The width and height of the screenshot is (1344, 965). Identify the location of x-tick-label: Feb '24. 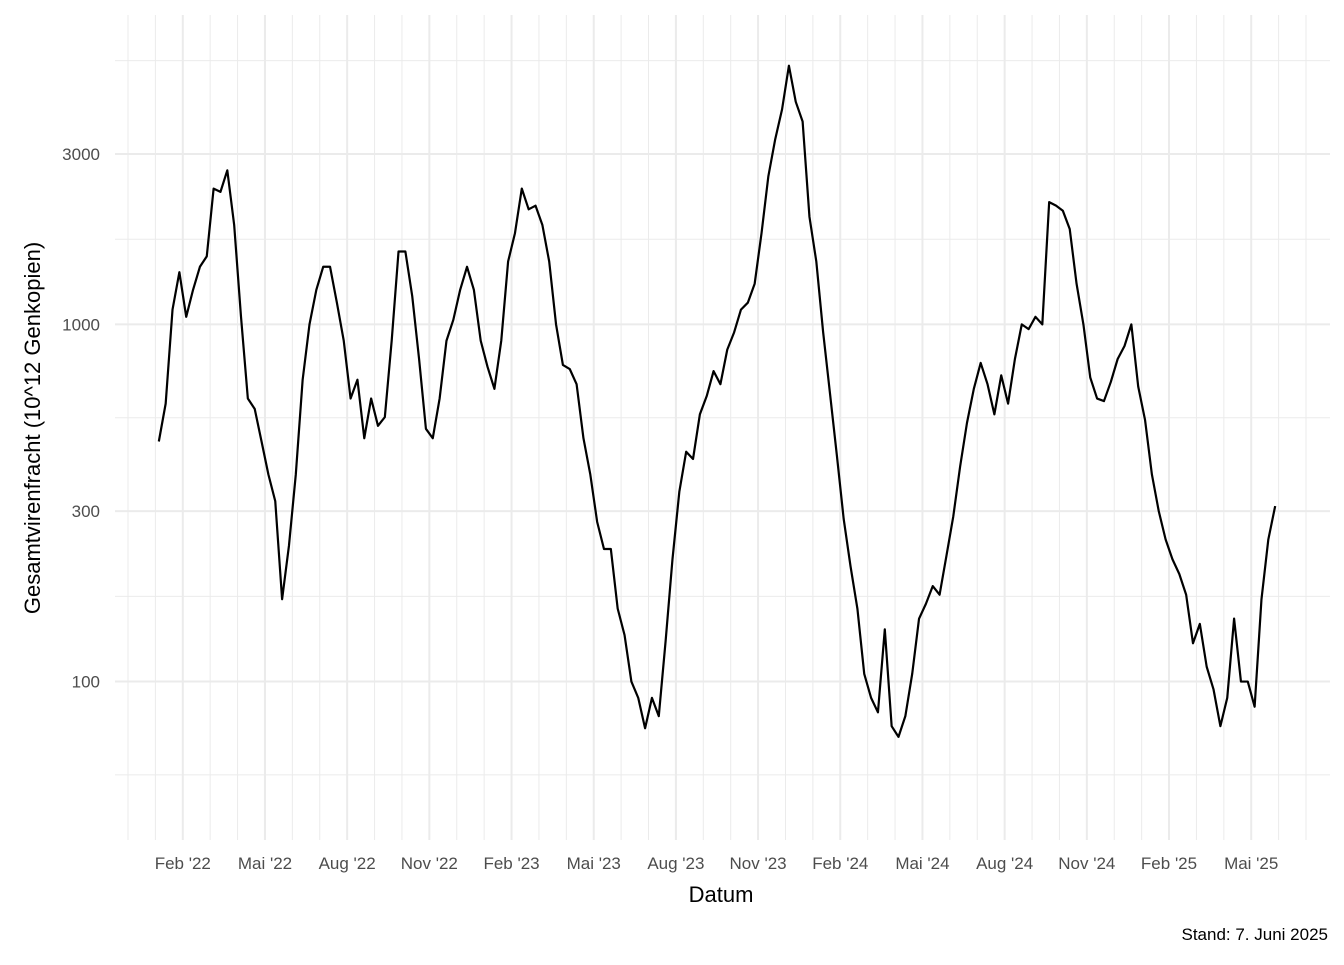
(840, 863).